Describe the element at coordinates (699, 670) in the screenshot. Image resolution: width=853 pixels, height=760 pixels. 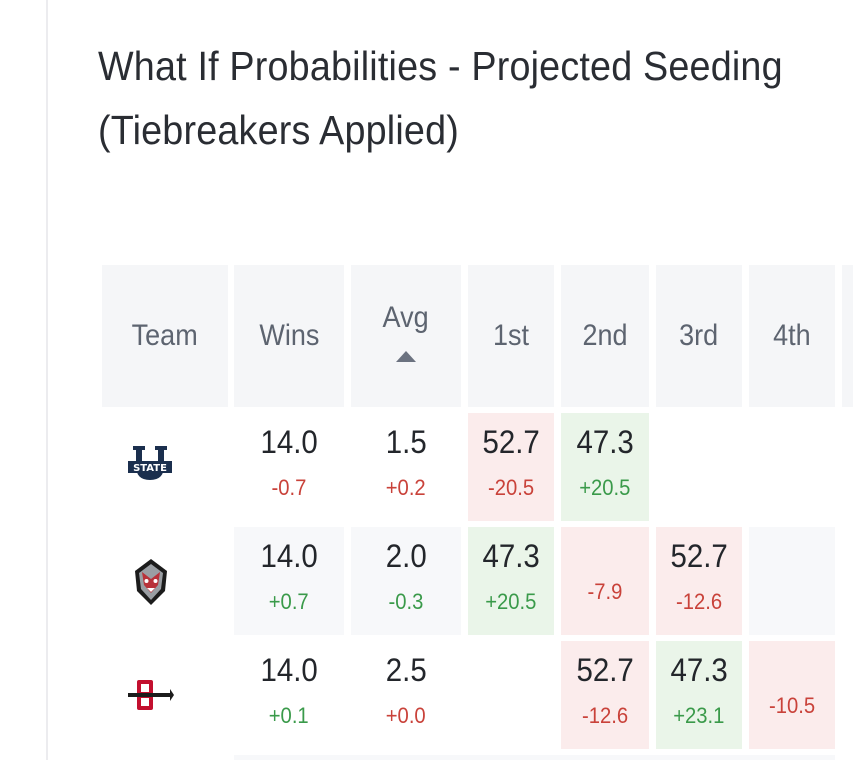
I see `seed-3rd-value: 47.3` at that location.